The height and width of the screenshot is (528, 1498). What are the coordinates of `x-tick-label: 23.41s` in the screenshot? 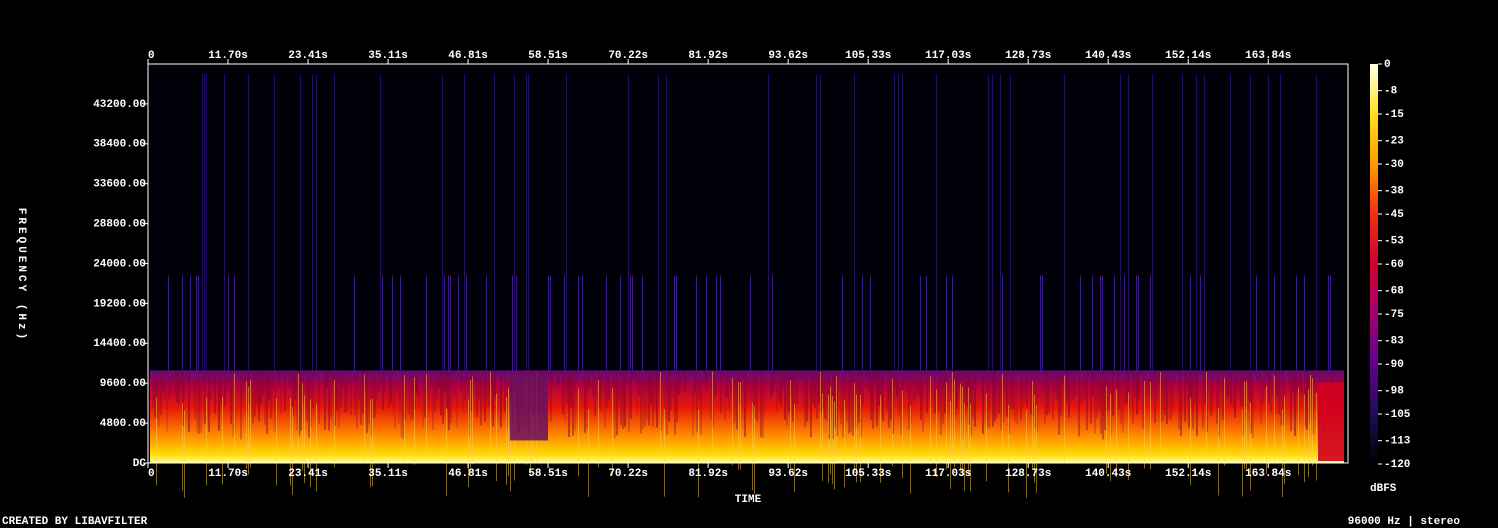 It's located at (308, 56).